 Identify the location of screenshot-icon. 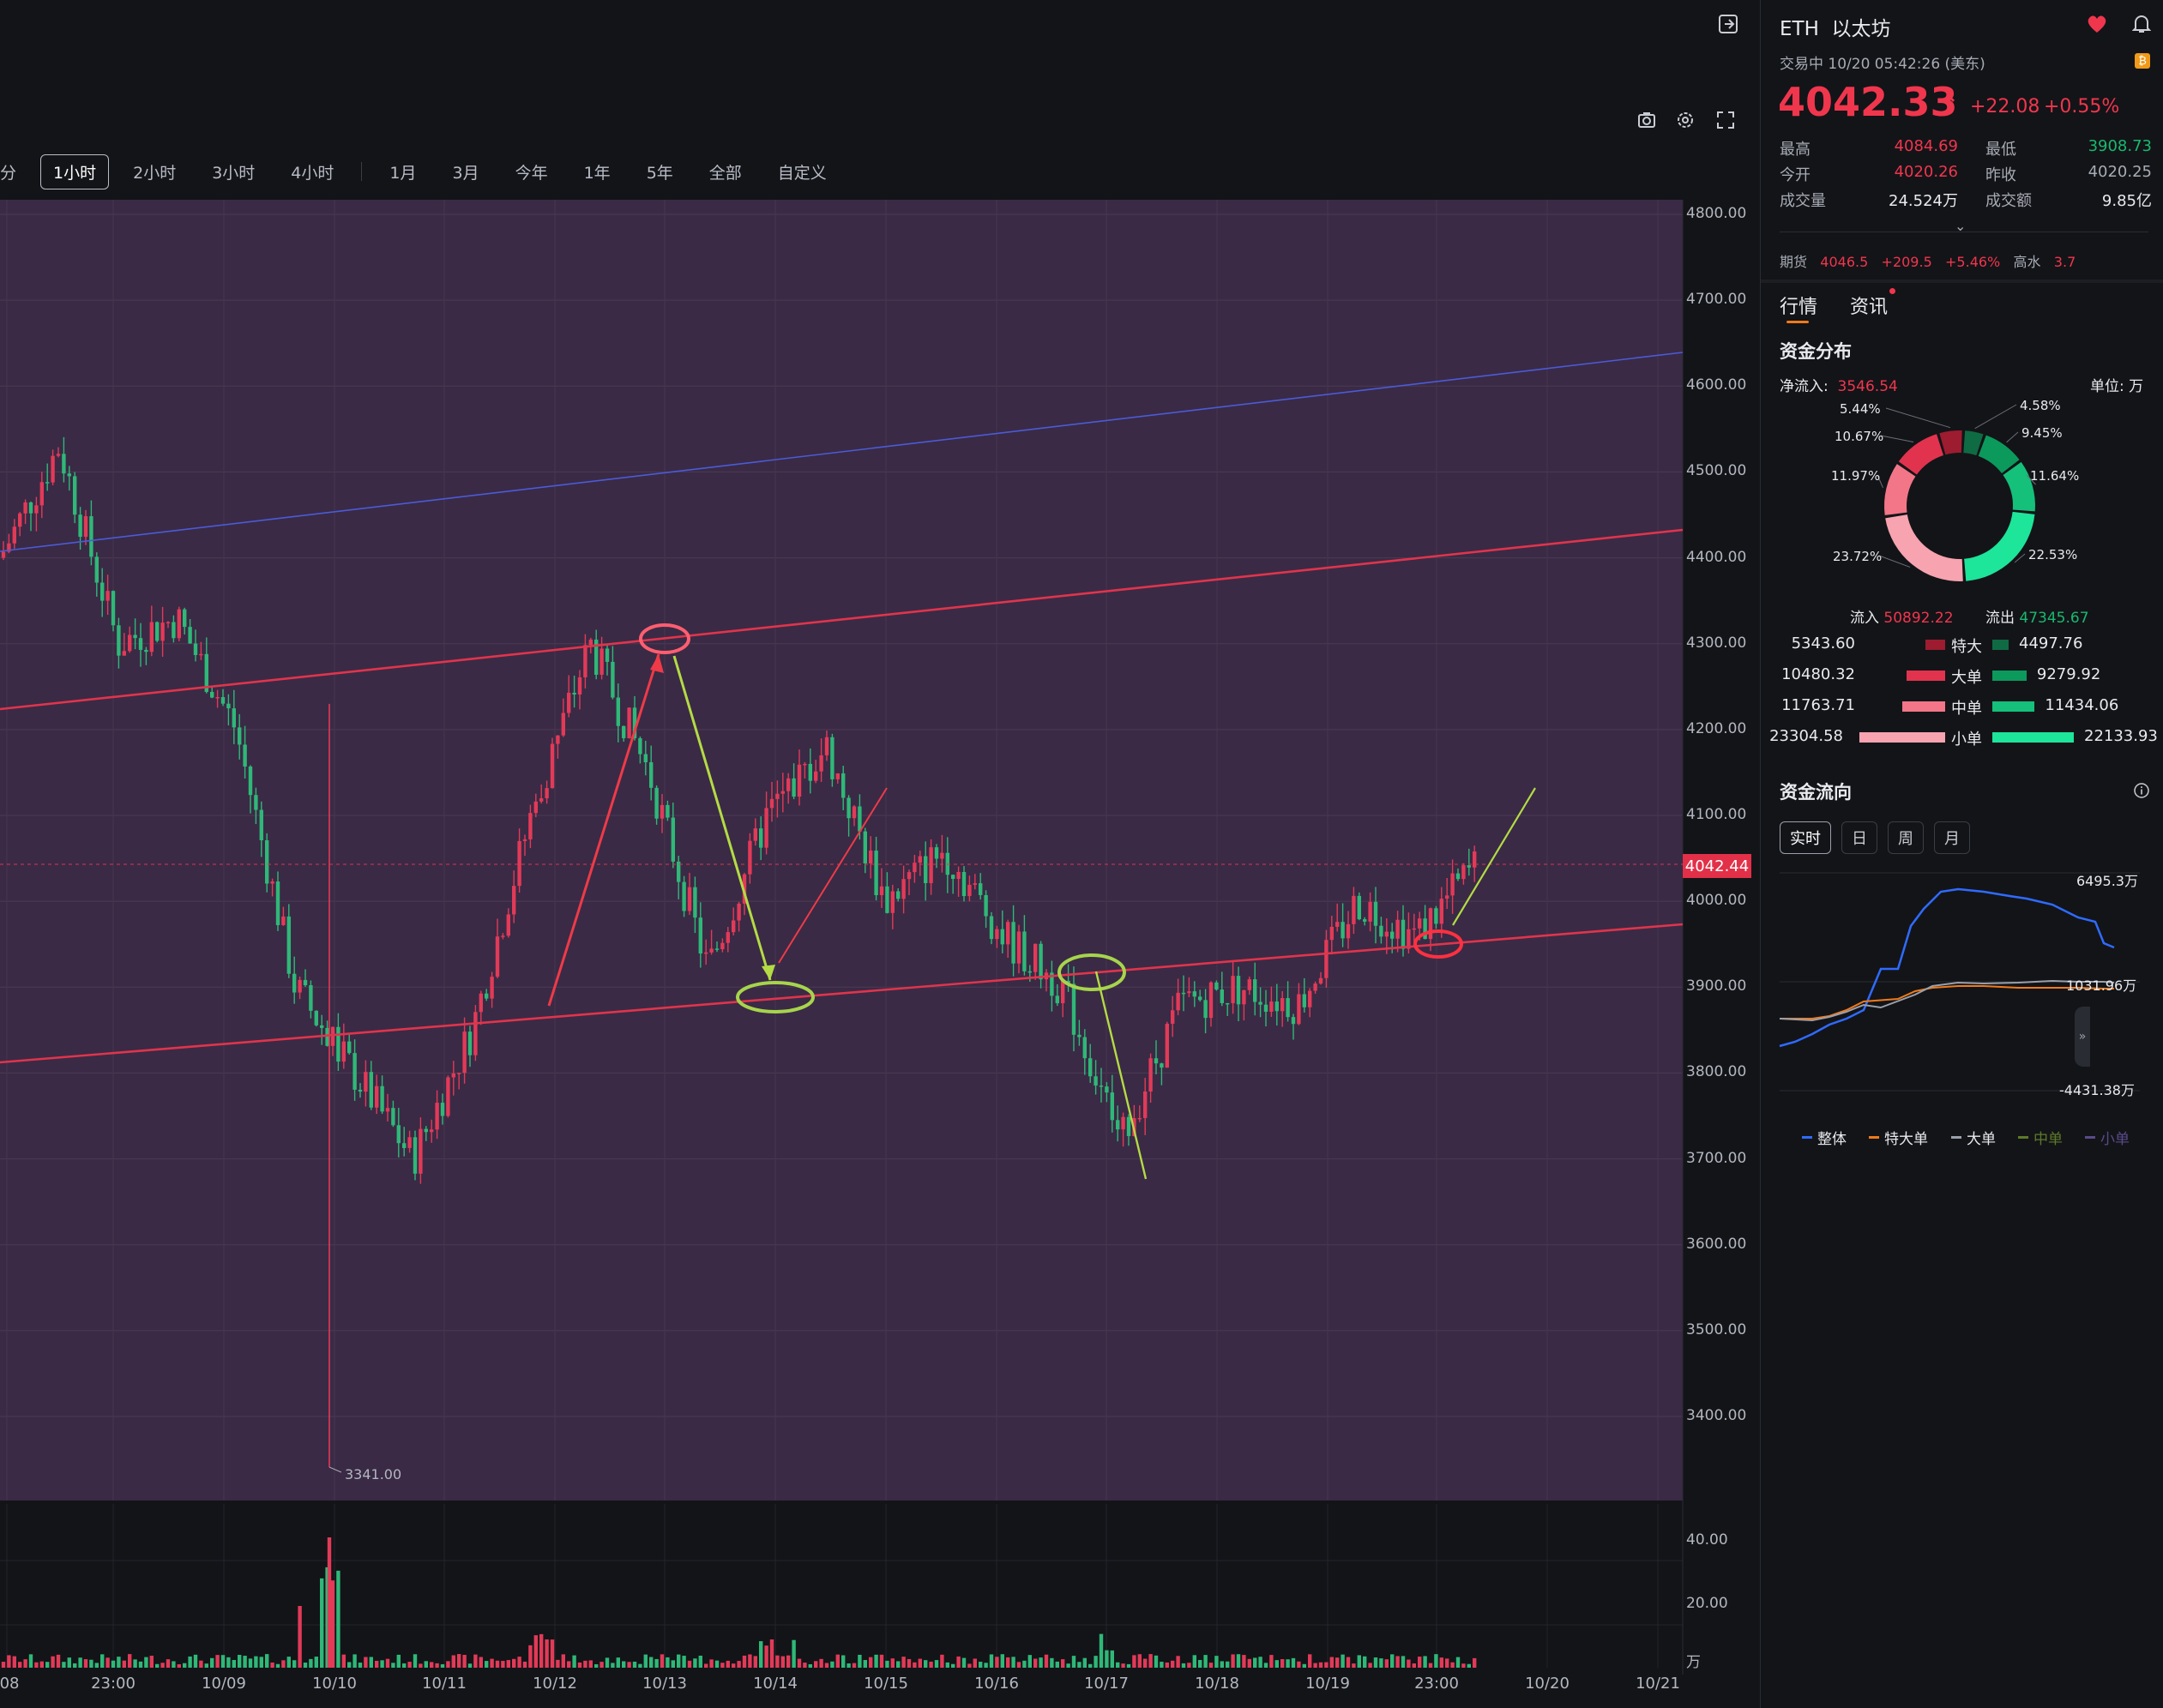
(1647, 120).